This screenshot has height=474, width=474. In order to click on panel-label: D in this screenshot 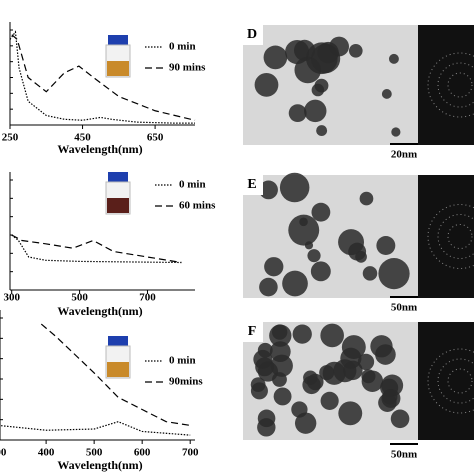, I will do `click(252, 34)`.